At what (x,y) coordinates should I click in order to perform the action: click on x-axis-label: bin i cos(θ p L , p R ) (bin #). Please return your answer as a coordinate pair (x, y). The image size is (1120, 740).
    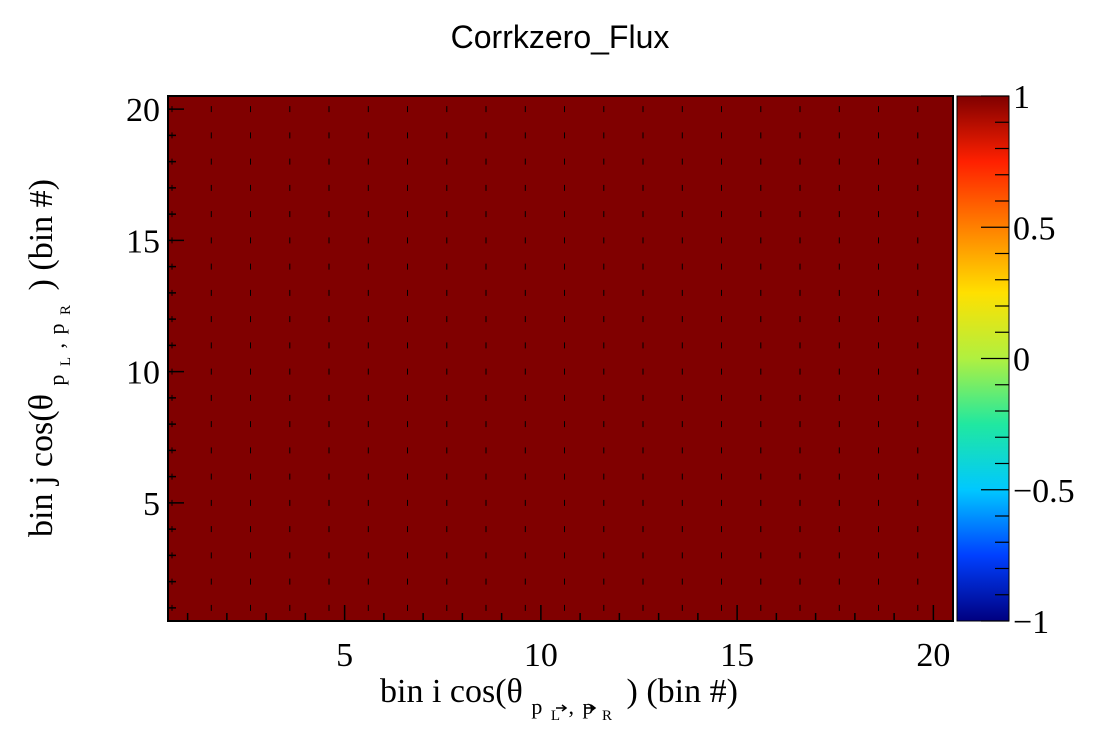
    Looking at the image, I should click on (559, 700).